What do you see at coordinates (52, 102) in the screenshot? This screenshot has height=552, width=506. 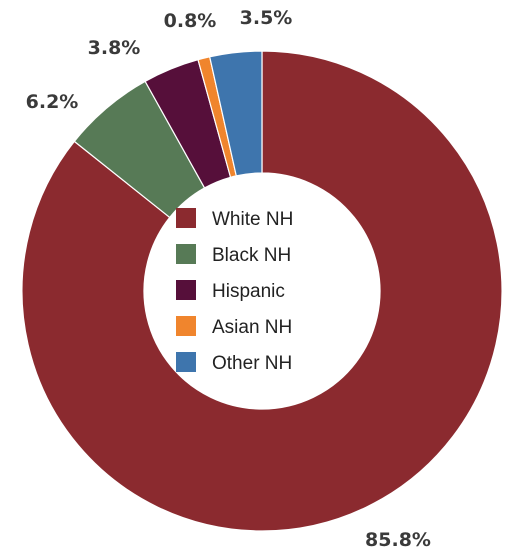 I see `pct-label-black-nh: 6.2%` at bounding box center [52, 102].